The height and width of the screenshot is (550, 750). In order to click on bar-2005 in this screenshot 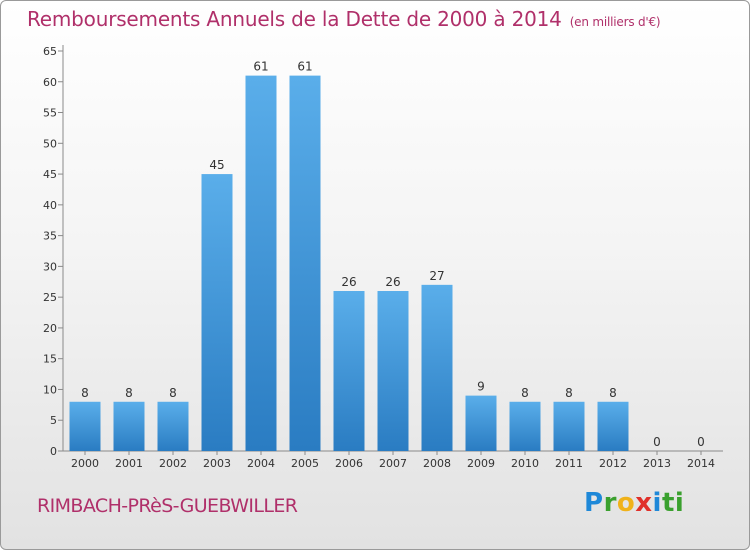, I will do `click(305, 263)`.